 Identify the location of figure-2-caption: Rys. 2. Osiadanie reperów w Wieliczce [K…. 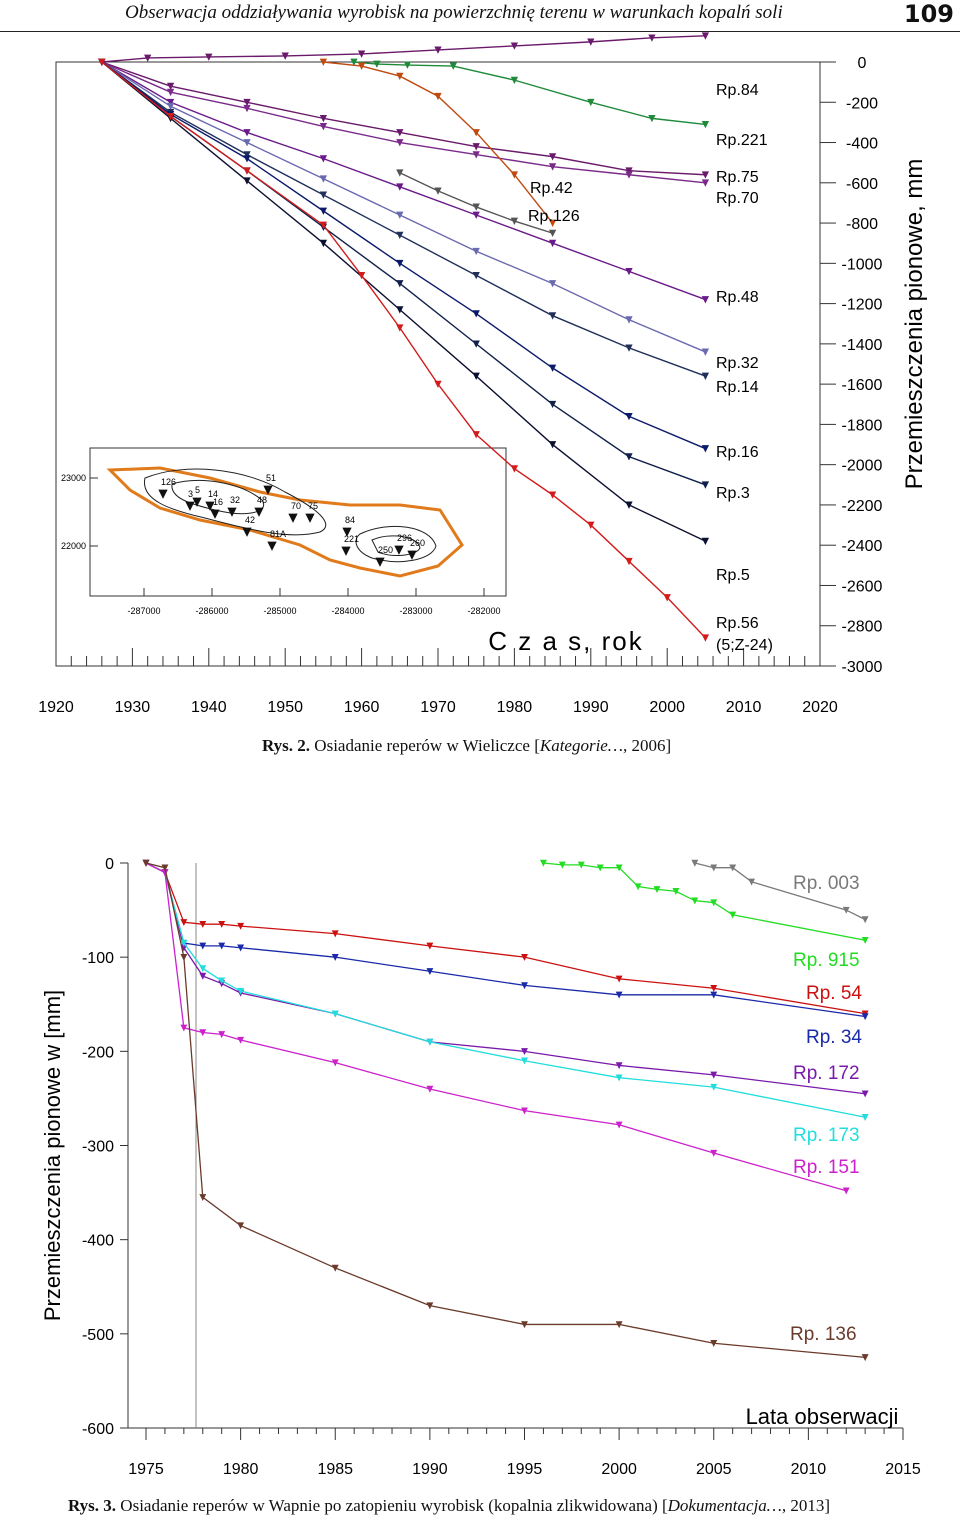
(466, 746).